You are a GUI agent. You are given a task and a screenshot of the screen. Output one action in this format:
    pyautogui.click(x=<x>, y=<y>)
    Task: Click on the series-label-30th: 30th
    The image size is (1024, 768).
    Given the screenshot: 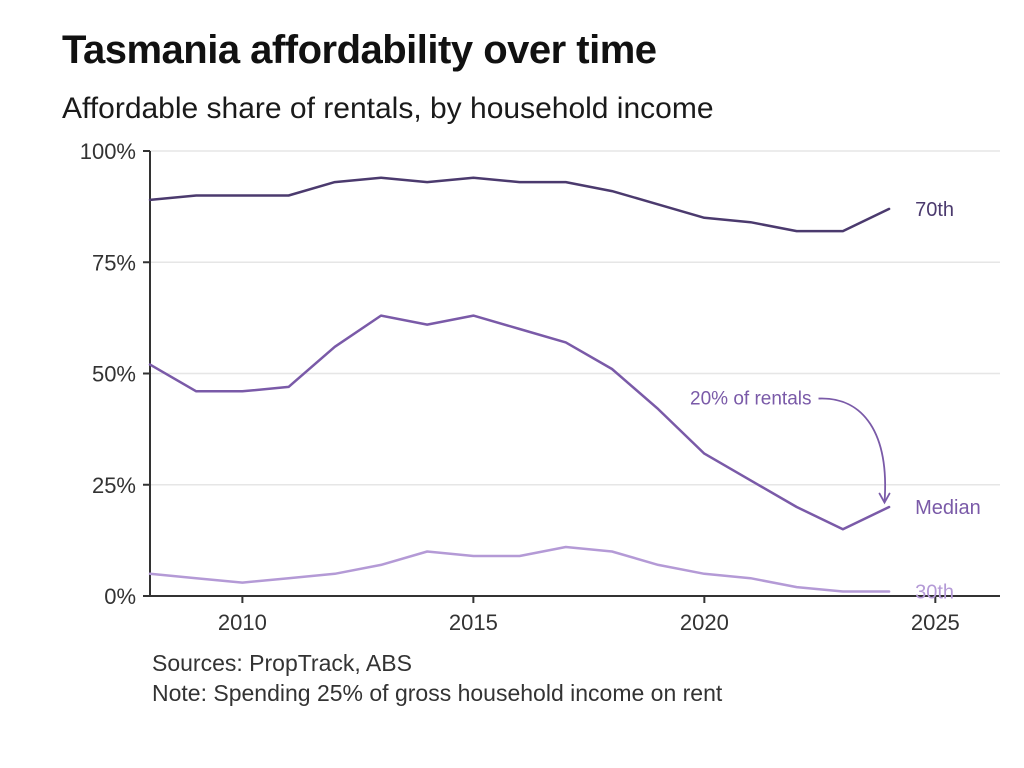 What is the action you would take?
    pyautogui.click(x=934, y=593)
    